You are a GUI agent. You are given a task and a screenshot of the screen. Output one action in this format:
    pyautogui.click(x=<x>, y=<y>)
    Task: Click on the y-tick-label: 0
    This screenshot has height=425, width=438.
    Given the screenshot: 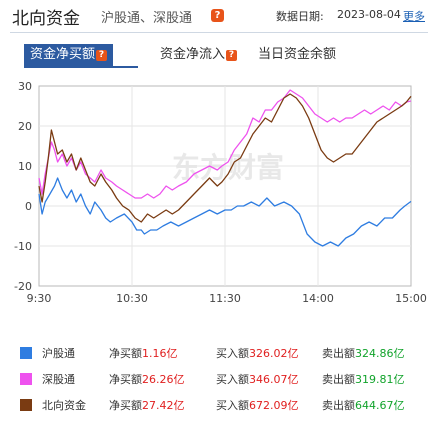 What is the action you would take?
    pyautogui.click(x=28, y=206)
    